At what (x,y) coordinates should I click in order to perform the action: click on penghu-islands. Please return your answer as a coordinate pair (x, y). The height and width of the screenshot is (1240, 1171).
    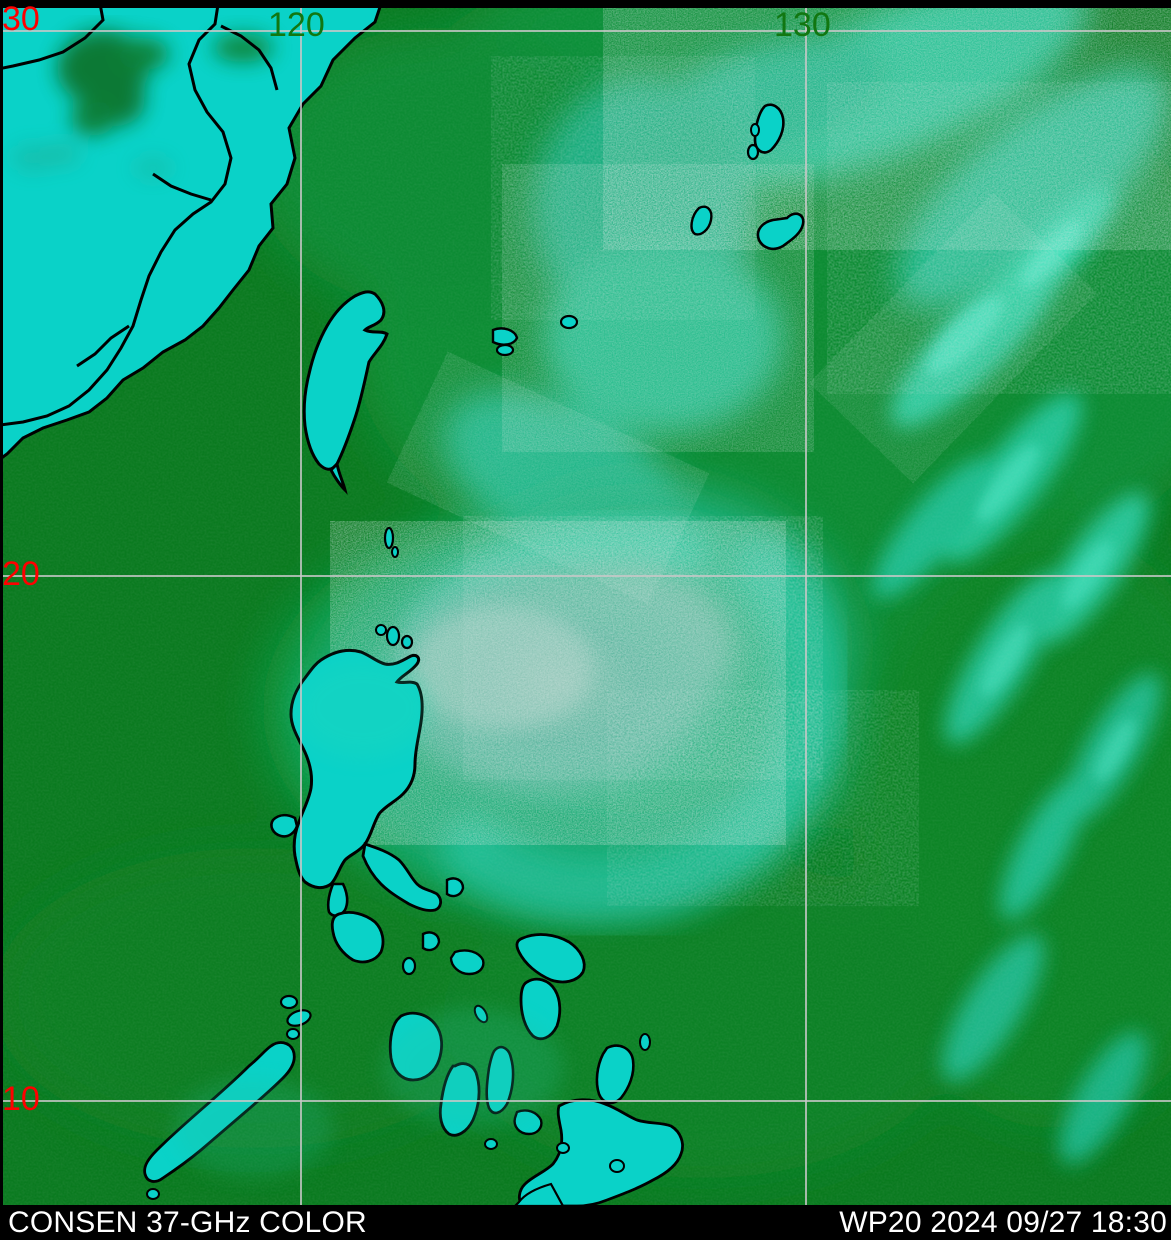
    Looking at the image, I should click on (389, 538).